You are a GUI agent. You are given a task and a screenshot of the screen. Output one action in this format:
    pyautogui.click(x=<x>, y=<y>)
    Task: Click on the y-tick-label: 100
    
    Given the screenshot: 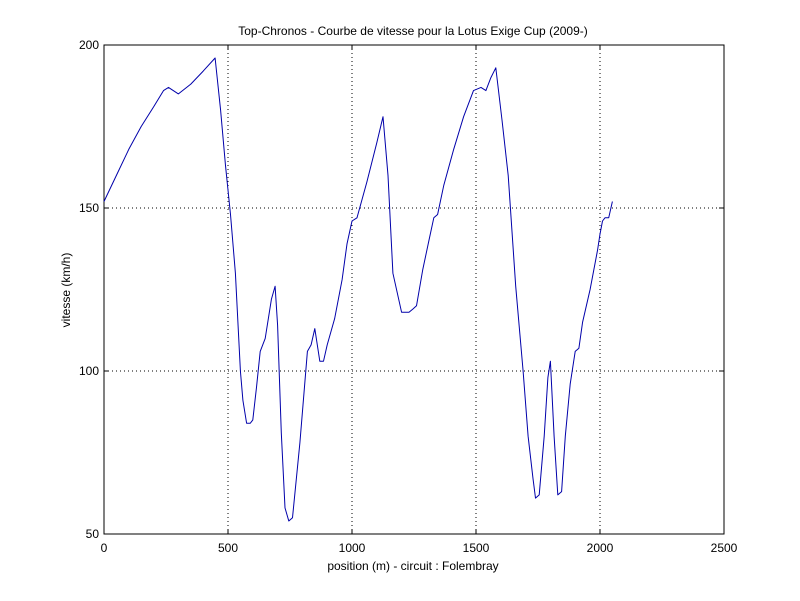 What is the action you would take?
    pyautogui.click(x=89, y=371)
    